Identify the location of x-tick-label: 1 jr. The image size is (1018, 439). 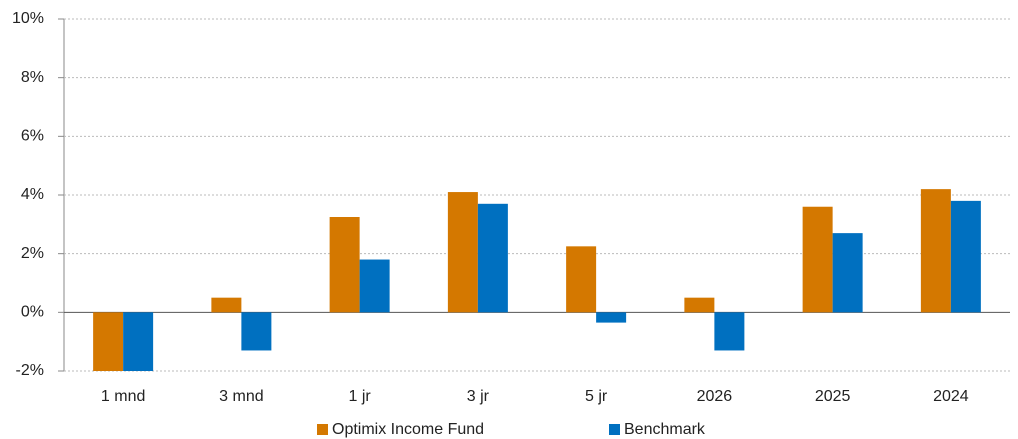
(360, 396).